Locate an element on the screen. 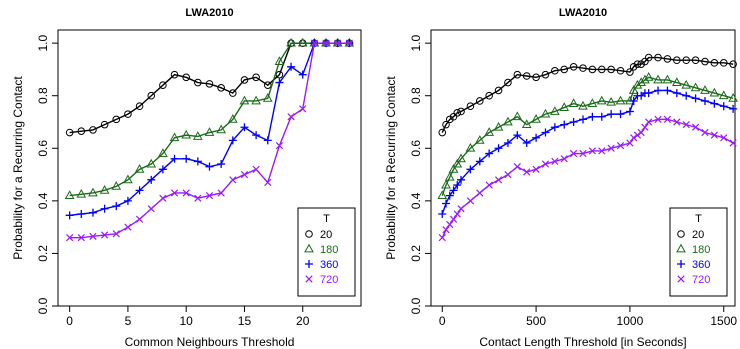  y-tick-label: 0.2 is located at coordinates (416, 253).